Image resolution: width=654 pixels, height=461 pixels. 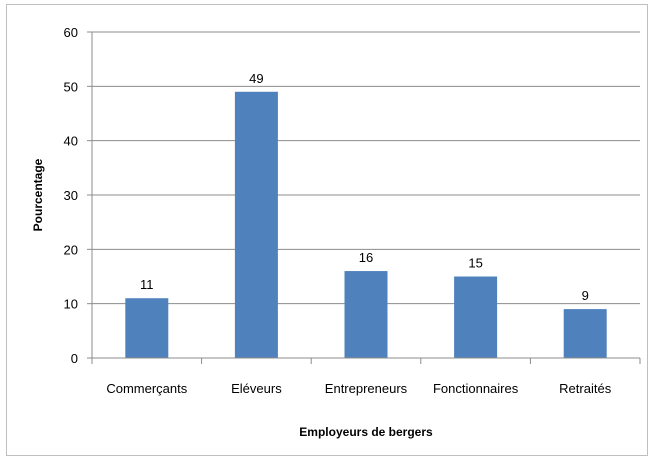 What do you see at coordinates (71, 249) in the screenshot?
I see `y-tick-label: 20` at bounding box center [71, 249].